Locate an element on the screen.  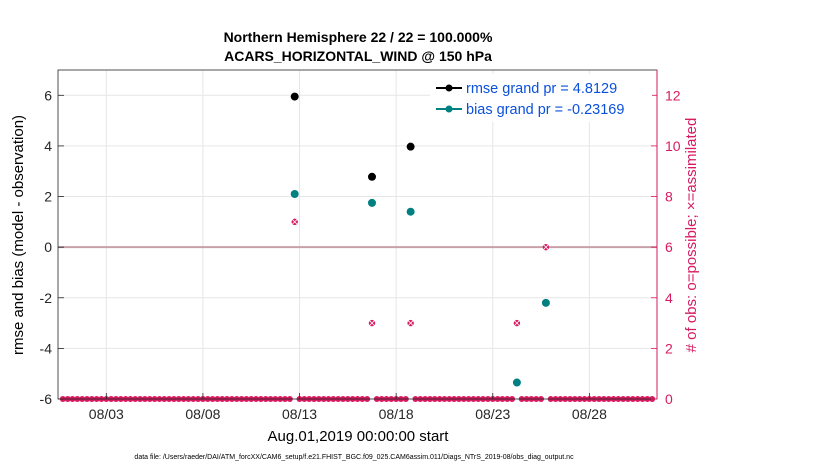
x-tick-label: 08/03 is located at coordinates (106, 414).